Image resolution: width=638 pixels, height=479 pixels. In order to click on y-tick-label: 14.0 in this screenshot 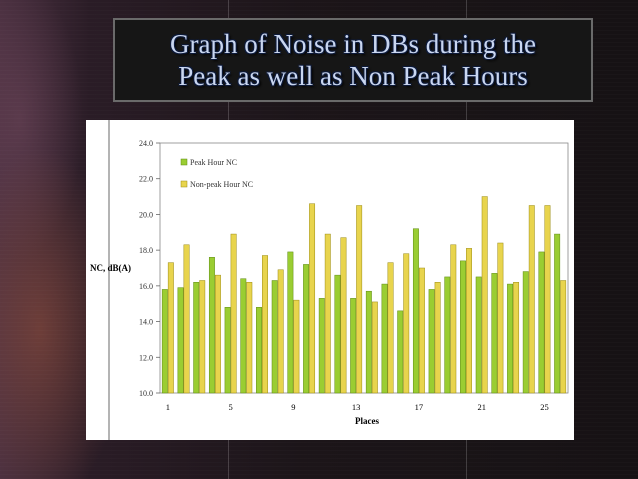, I will do `click(146, 322)`.